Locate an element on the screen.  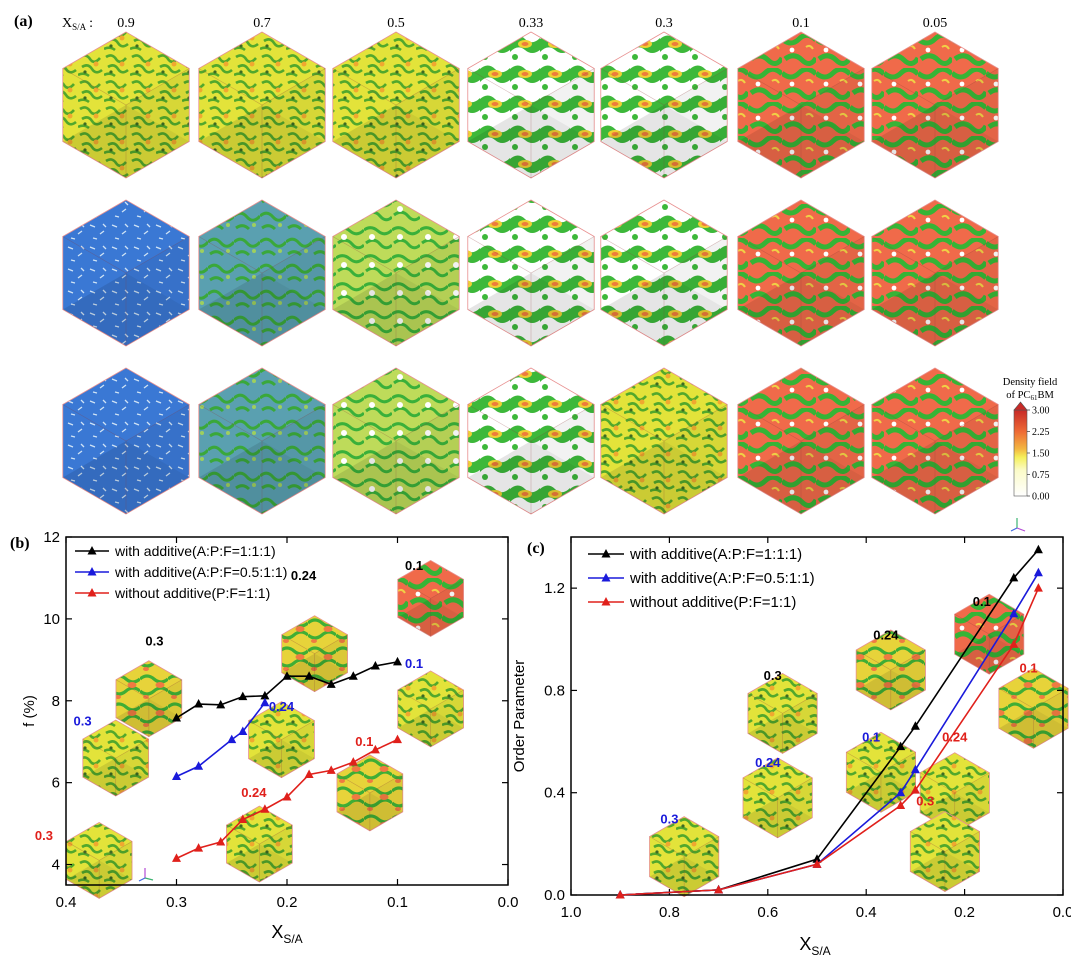
y-tick-label: 1.2 is located at coordinates (554, 588).